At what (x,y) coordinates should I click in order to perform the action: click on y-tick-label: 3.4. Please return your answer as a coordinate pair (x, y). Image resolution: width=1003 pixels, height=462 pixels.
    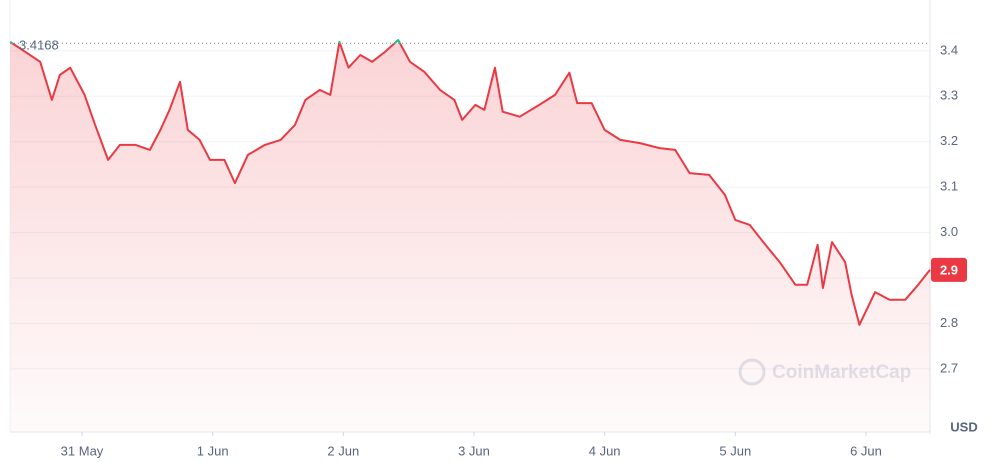
    Looking at the image, I should click on (949, 49).